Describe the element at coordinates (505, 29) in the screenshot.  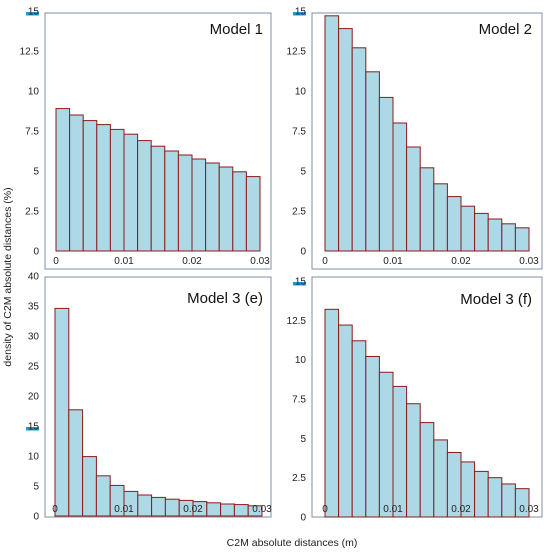
I see `chart-title: Model 2` at that location.